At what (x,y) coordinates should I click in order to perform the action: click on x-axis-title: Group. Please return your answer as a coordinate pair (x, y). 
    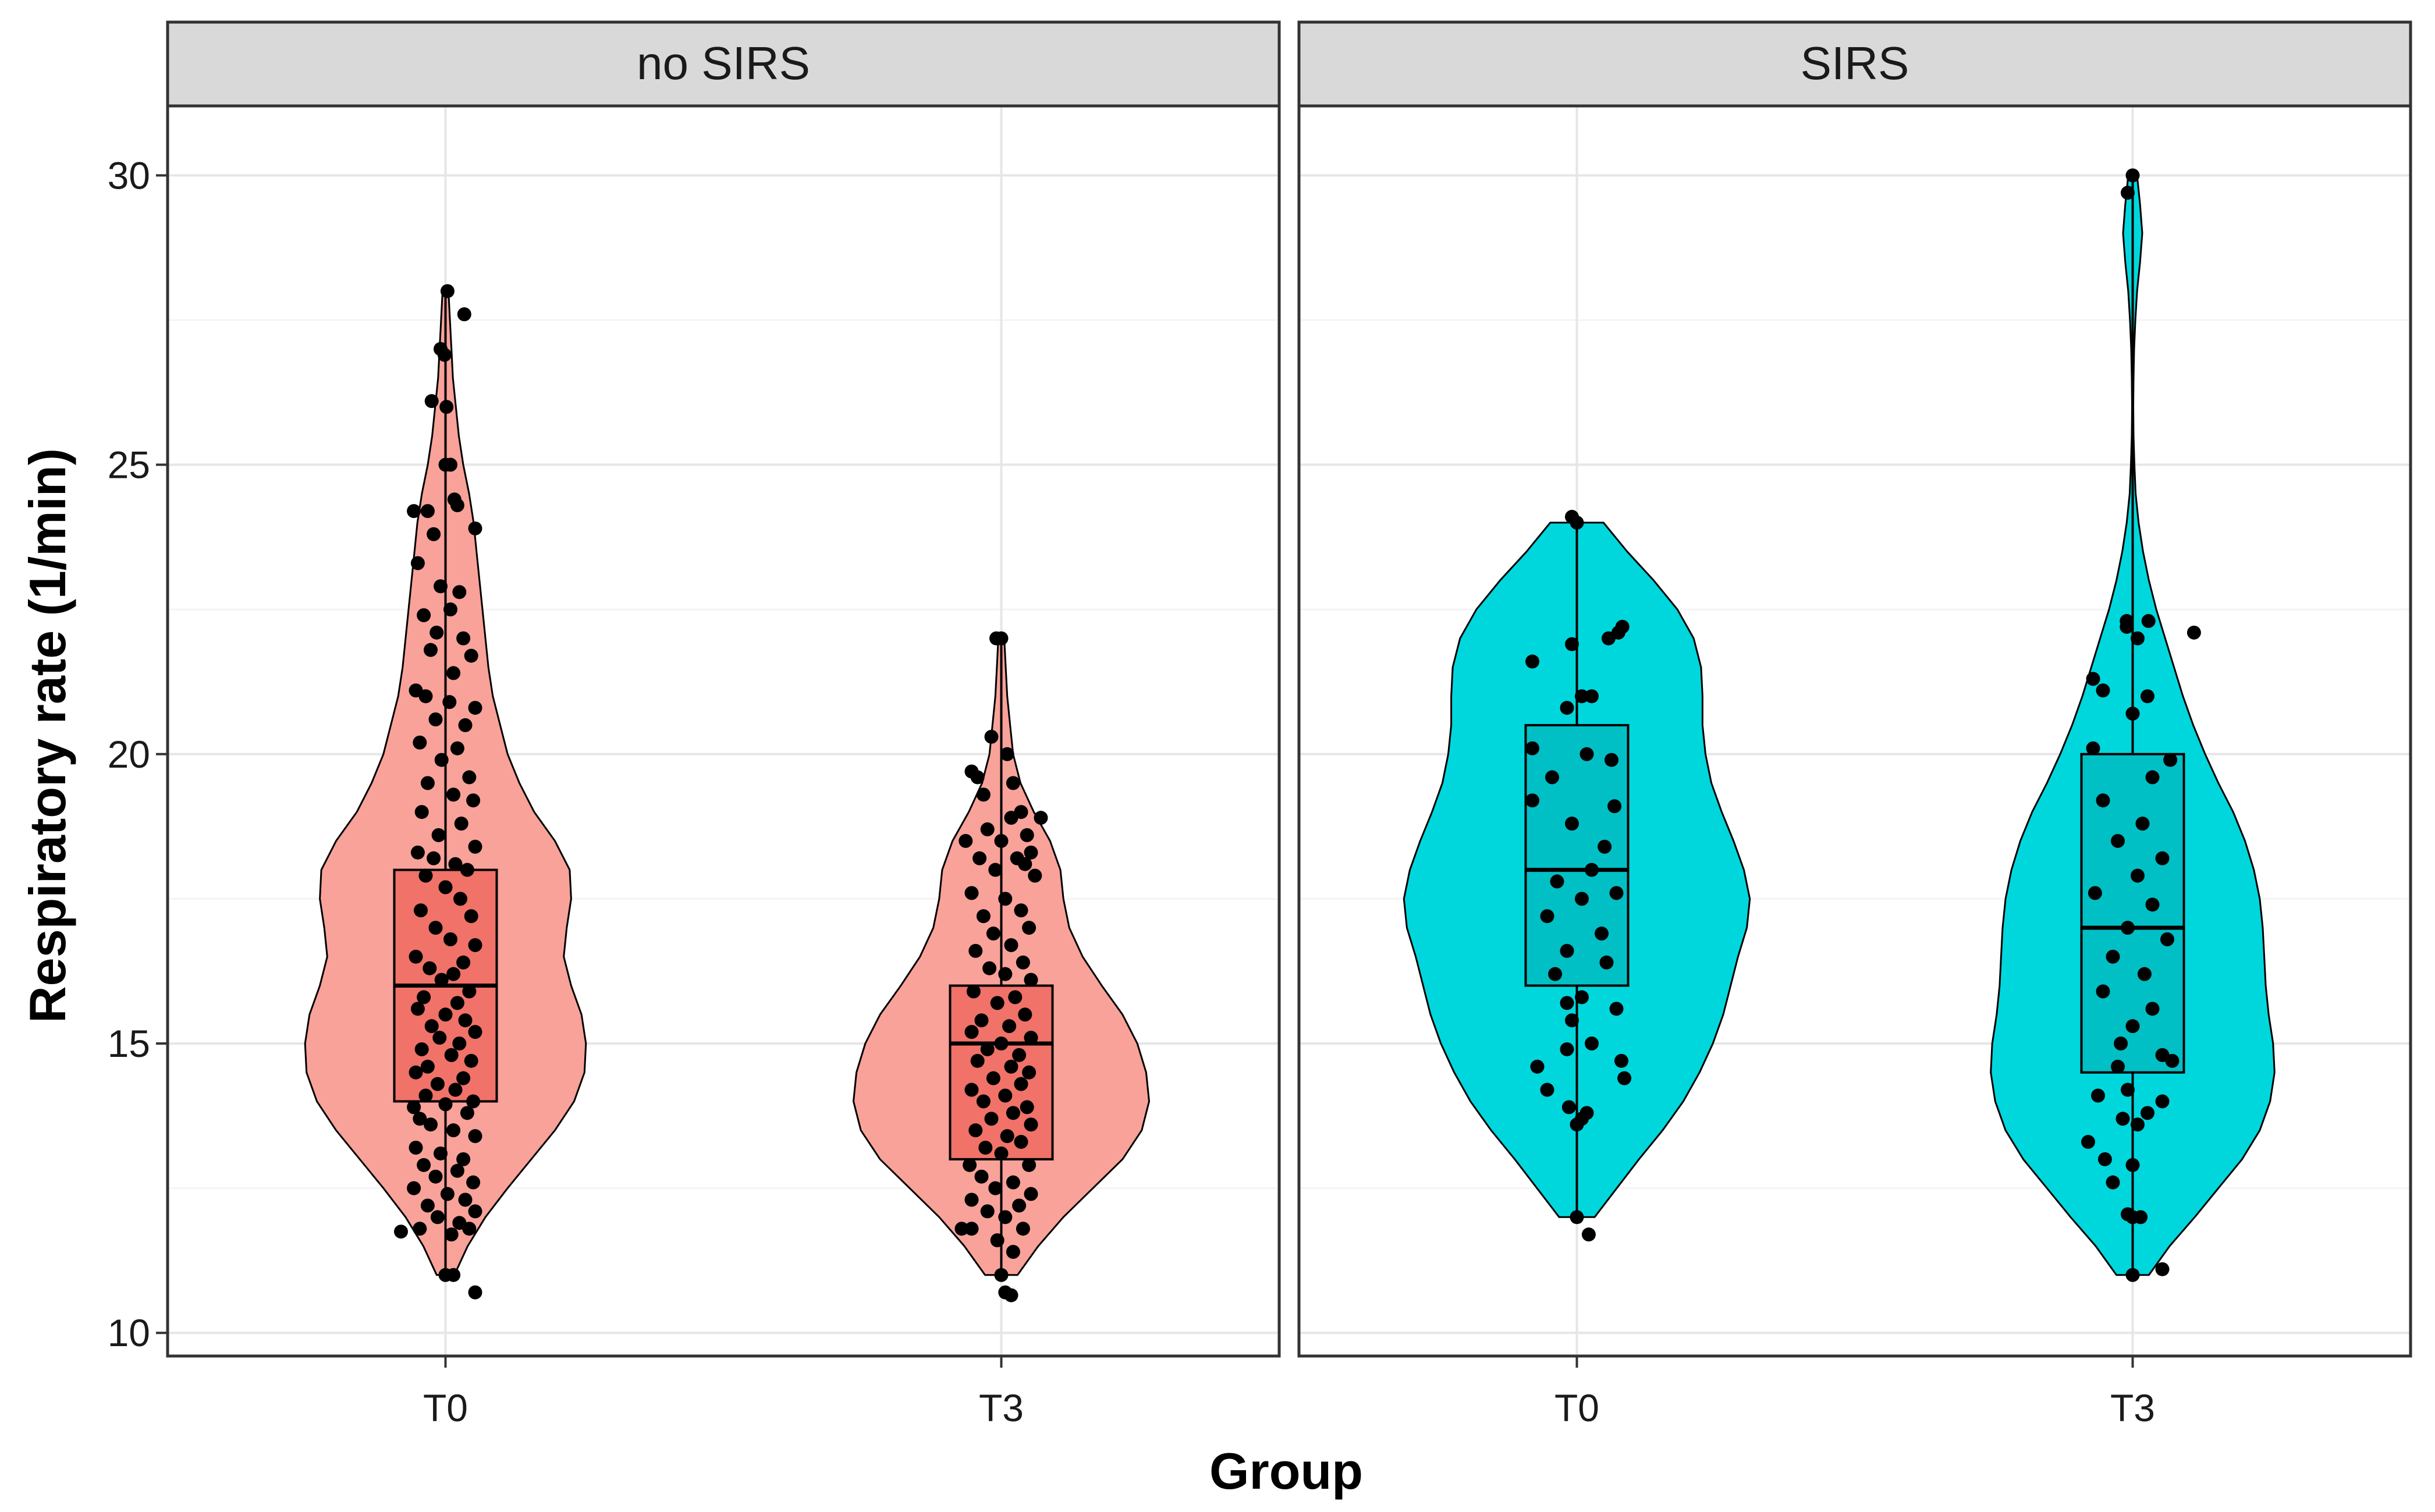
    Looking at the image, I should click on (1286, 1471).